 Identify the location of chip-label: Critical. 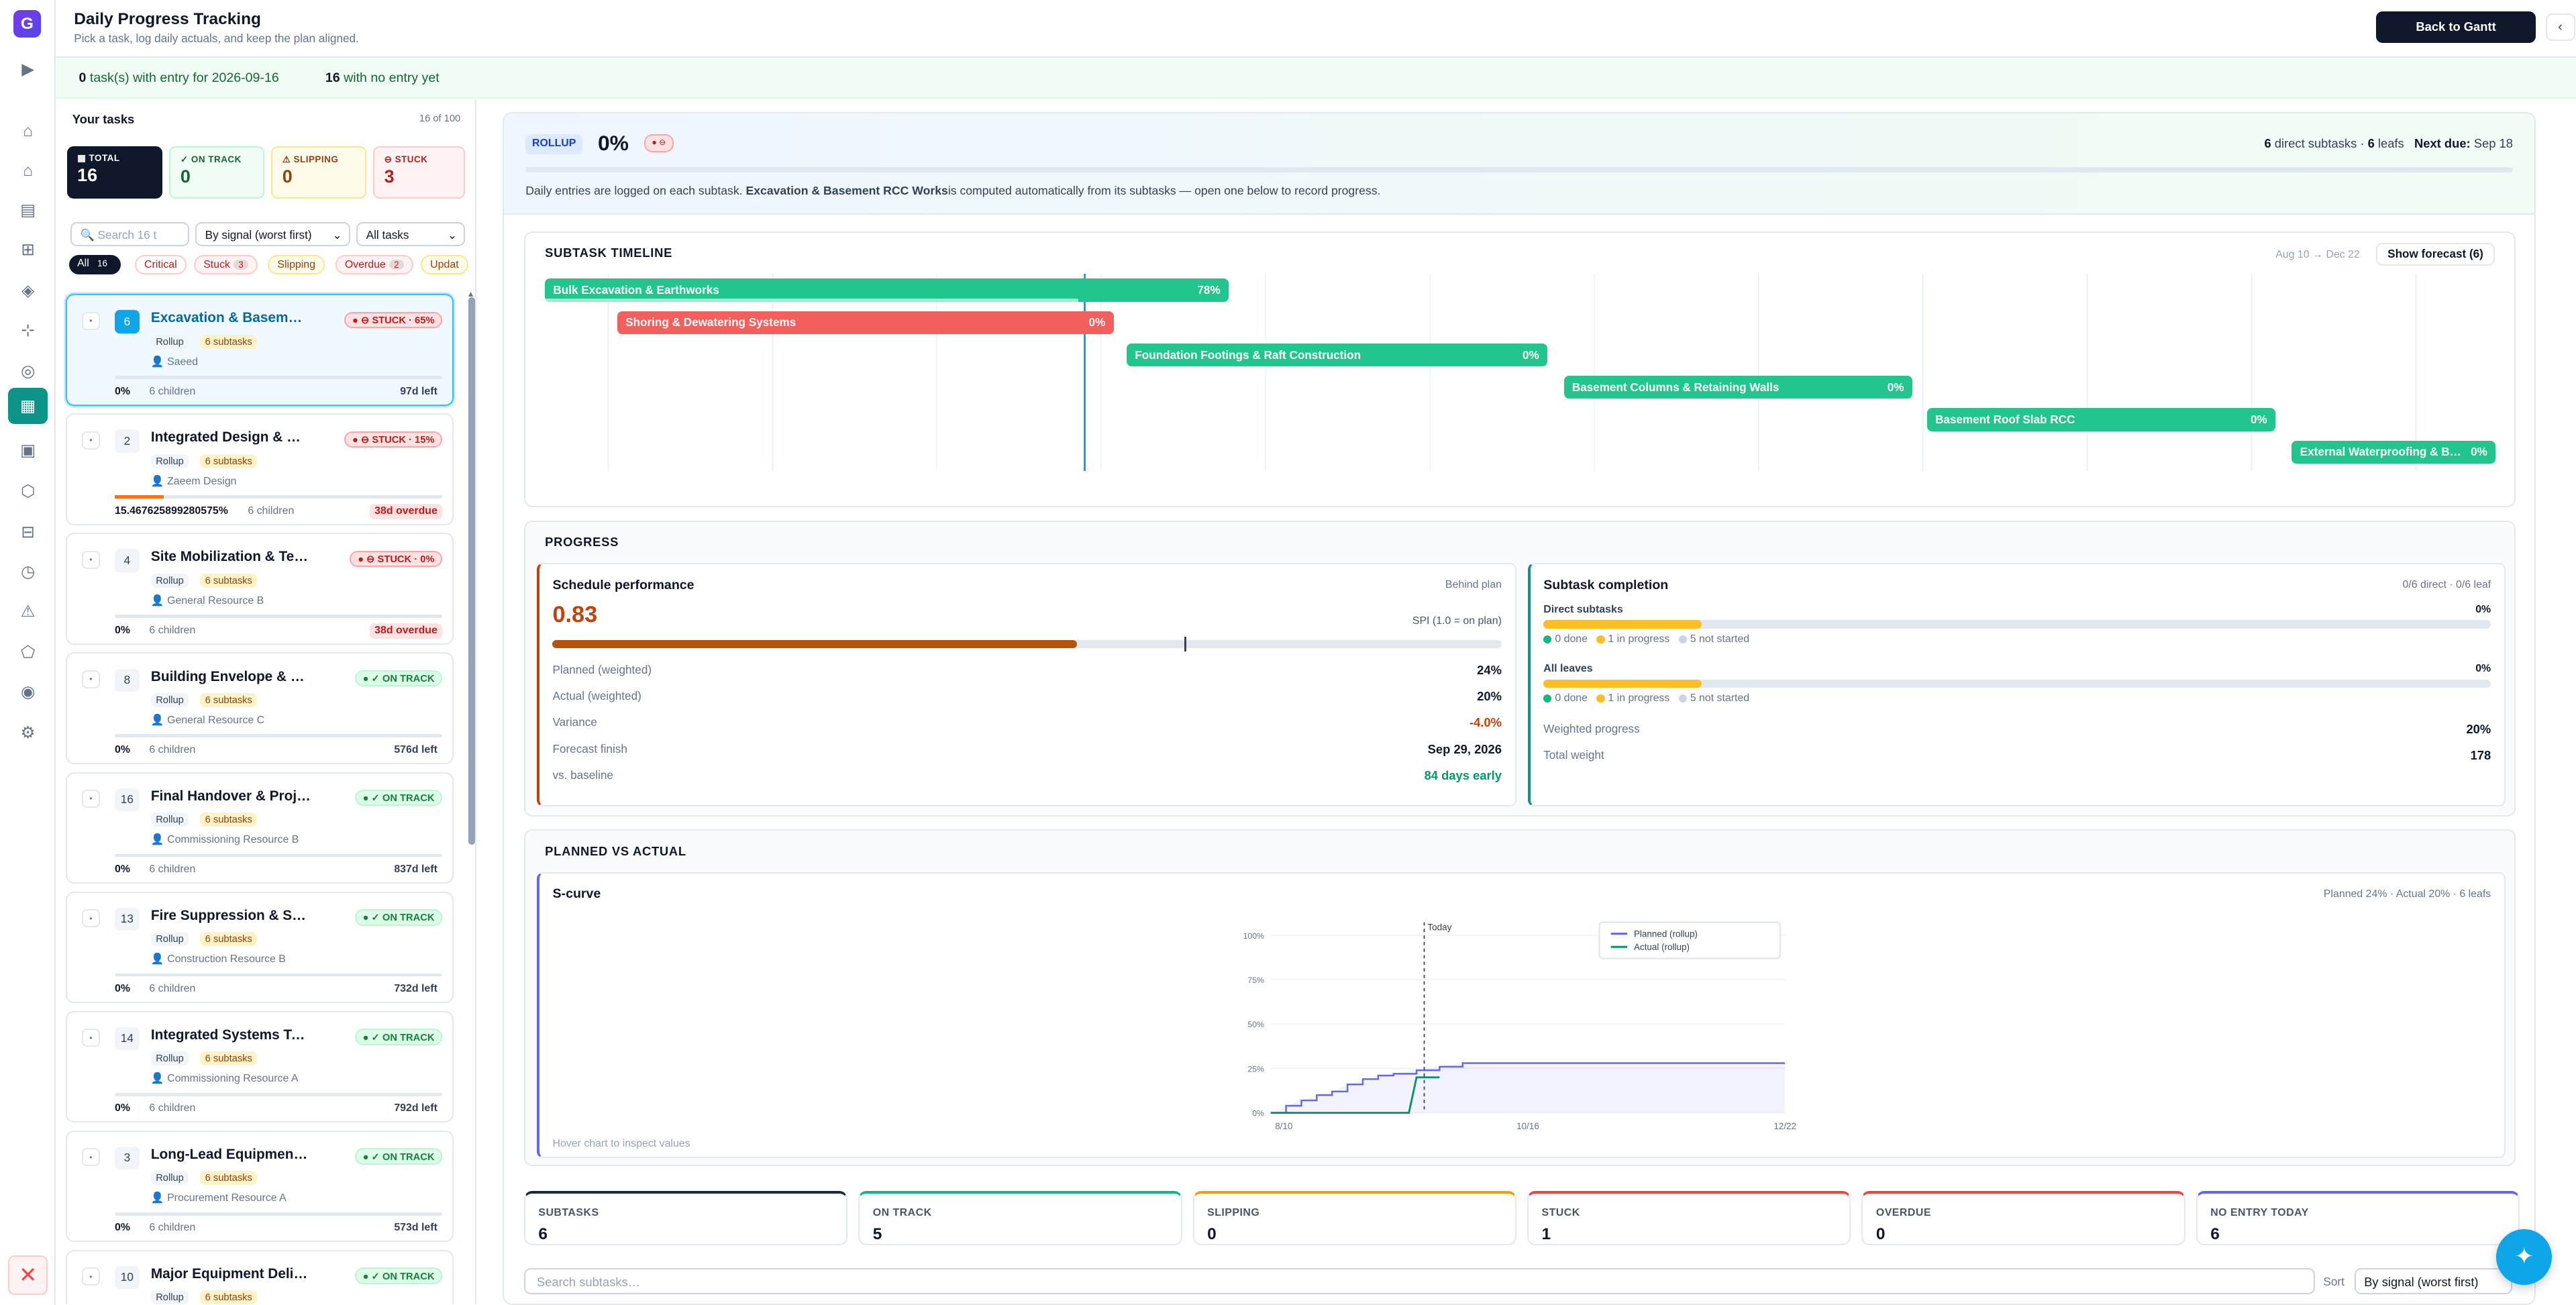
(160, 265).